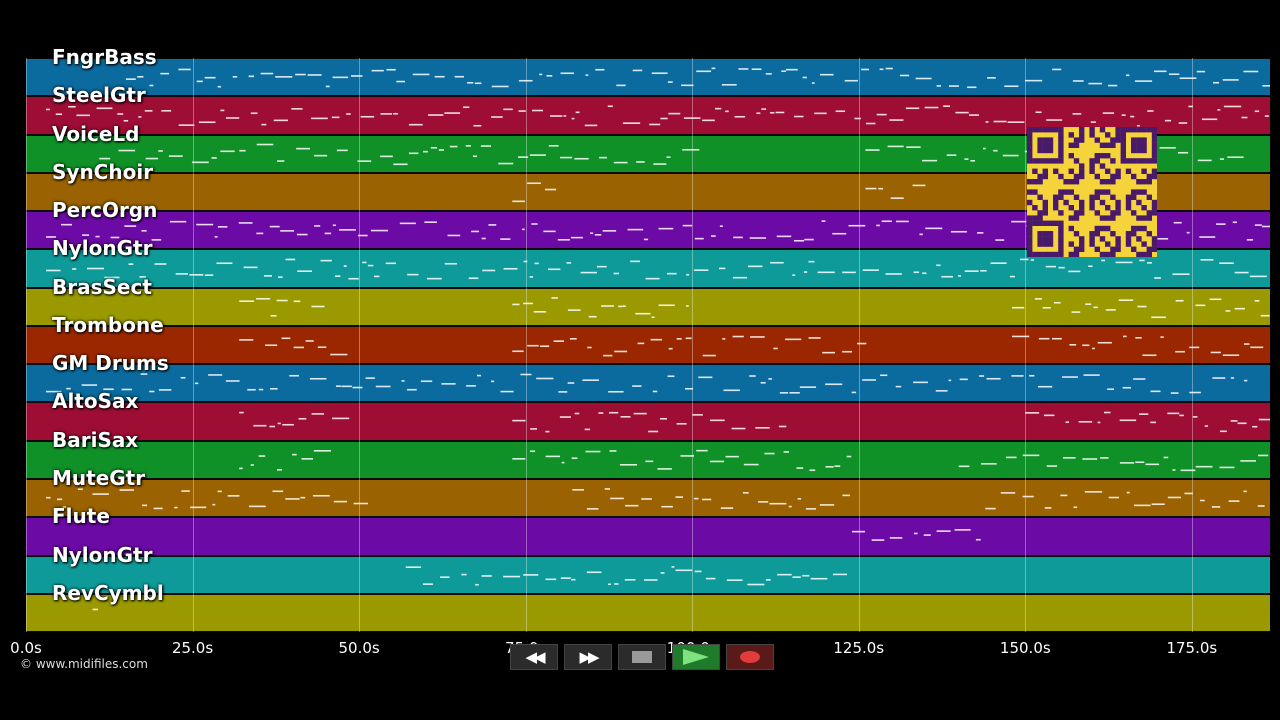 Image resolution: width=1280 pixels, height=720 pixels. I want to click on play-button, so click(696, 657).